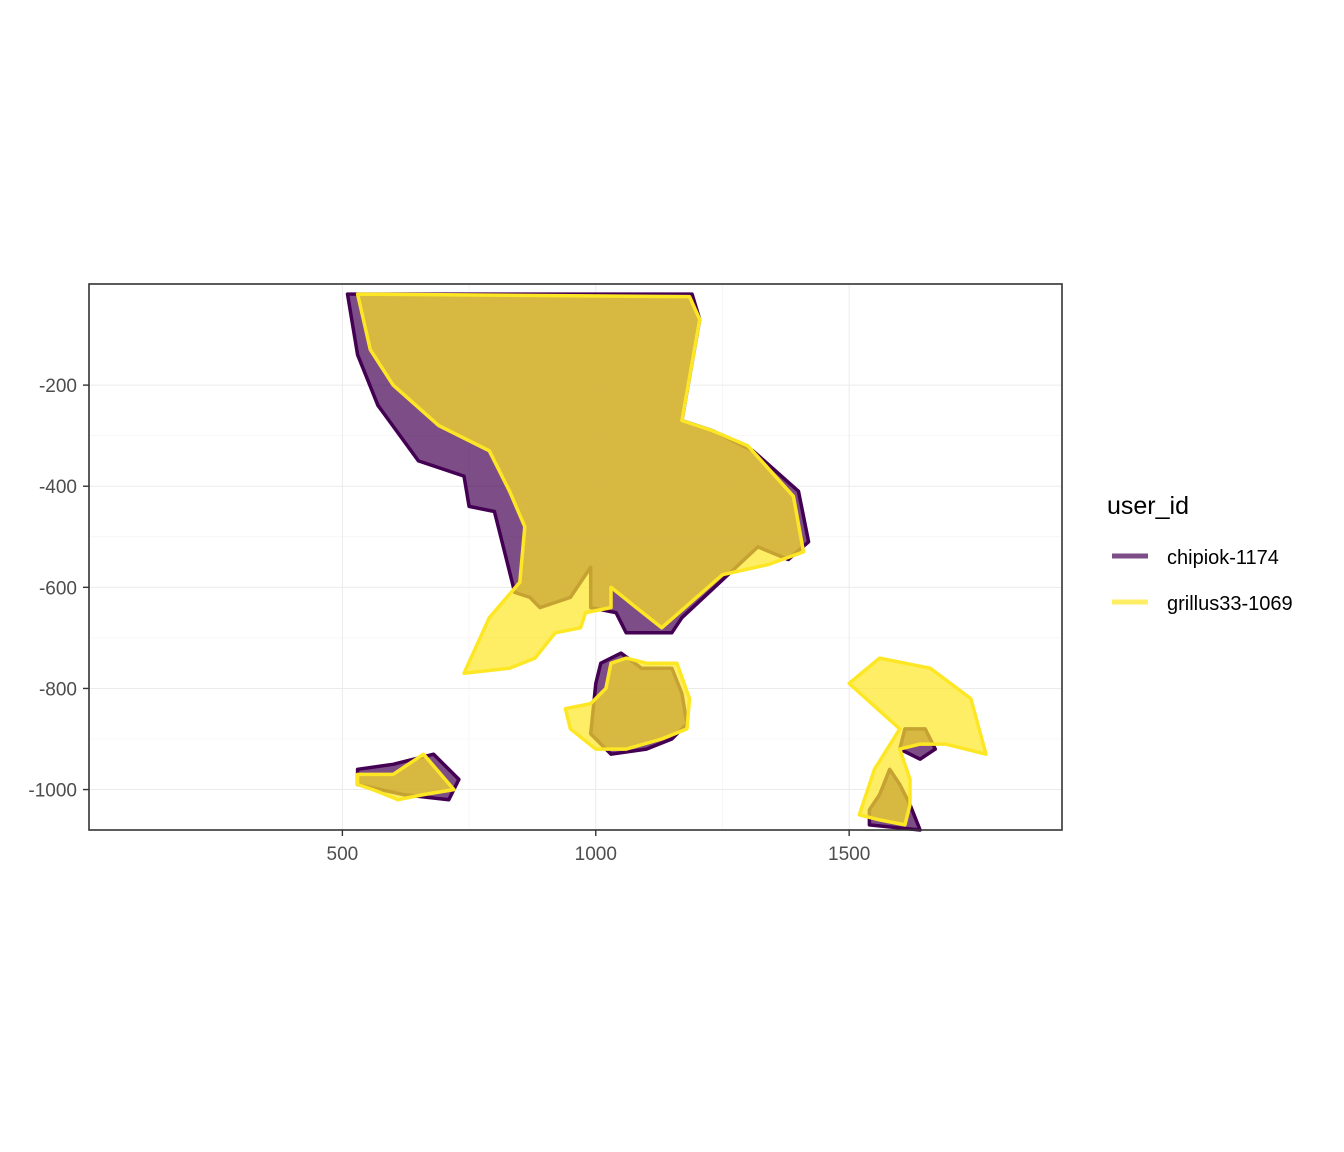  I want to click on y-tick-label: -800, so click(58, 689).